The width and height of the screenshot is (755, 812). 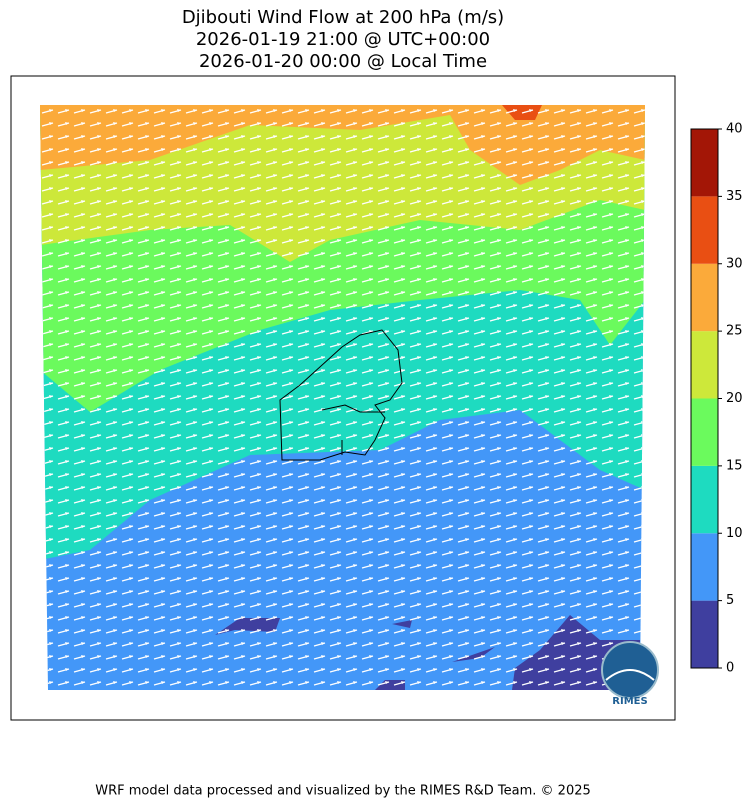 I want to click on logo-text: RIMES, so click(x=629, y=701).